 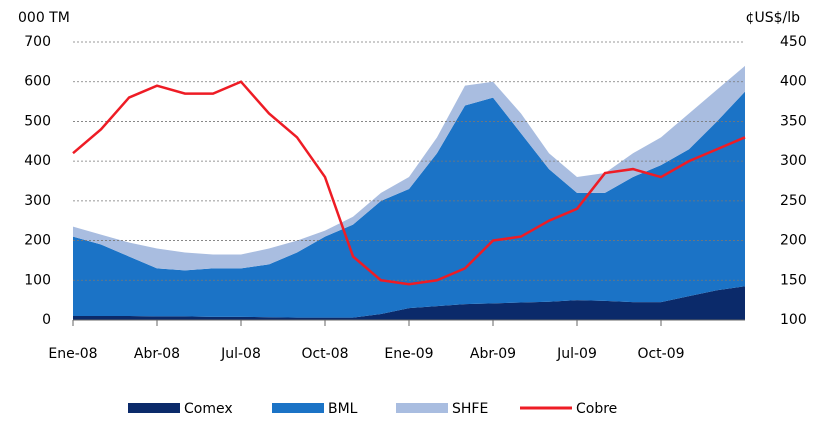 What do you see at coordinates (44, 18) in the screenshot?
I see `y-axis-title: 000 TM` at bounding box center [44, 18].